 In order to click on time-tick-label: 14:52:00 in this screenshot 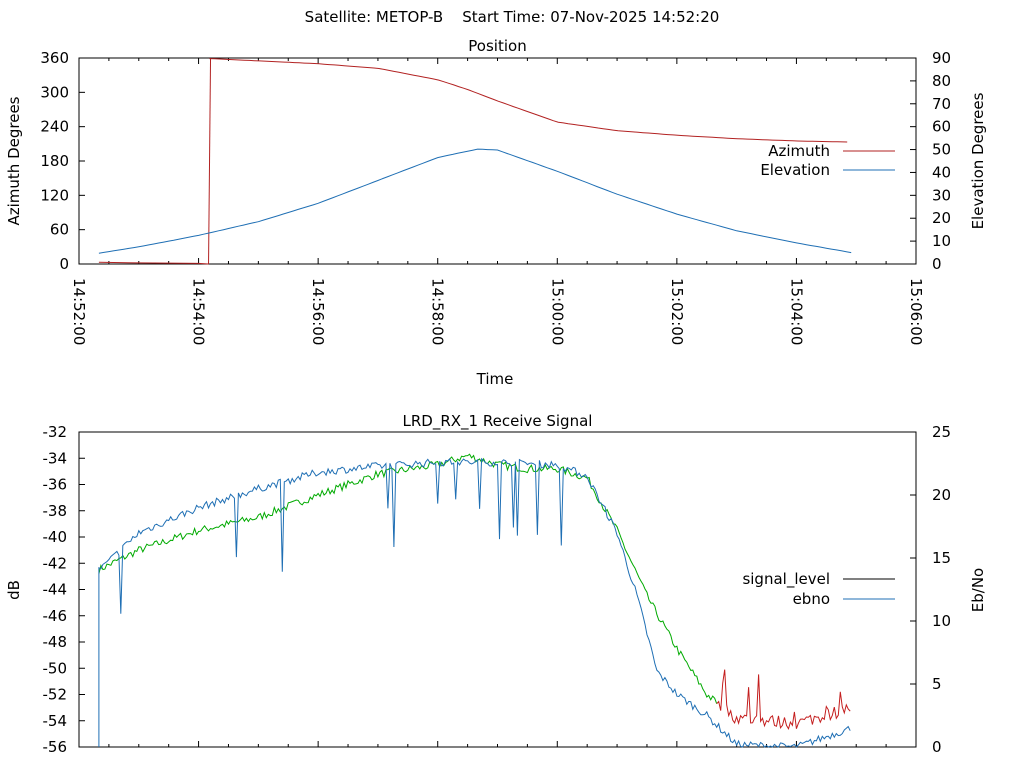, I will do `click(79, 311)`.